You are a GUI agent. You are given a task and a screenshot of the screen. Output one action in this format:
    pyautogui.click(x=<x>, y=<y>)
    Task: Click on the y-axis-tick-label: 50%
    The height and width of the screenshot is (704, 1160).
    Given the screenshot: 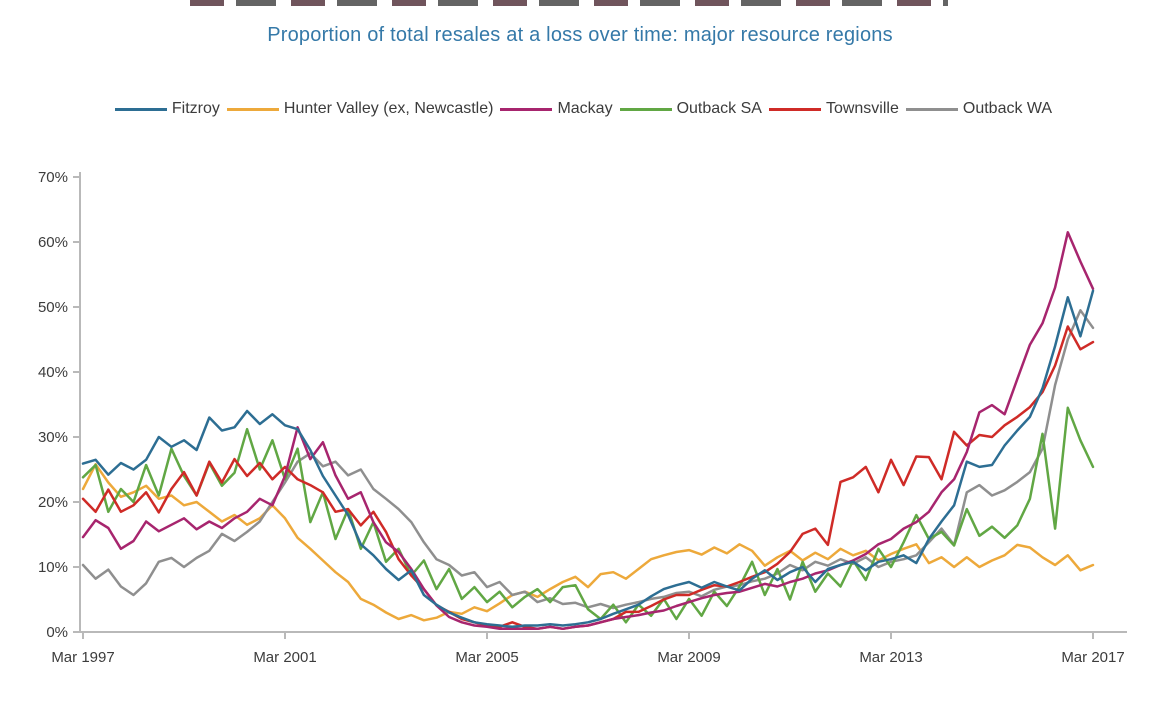 What is the action you would take?
    pyautogui.click(x=53, y=307)
    